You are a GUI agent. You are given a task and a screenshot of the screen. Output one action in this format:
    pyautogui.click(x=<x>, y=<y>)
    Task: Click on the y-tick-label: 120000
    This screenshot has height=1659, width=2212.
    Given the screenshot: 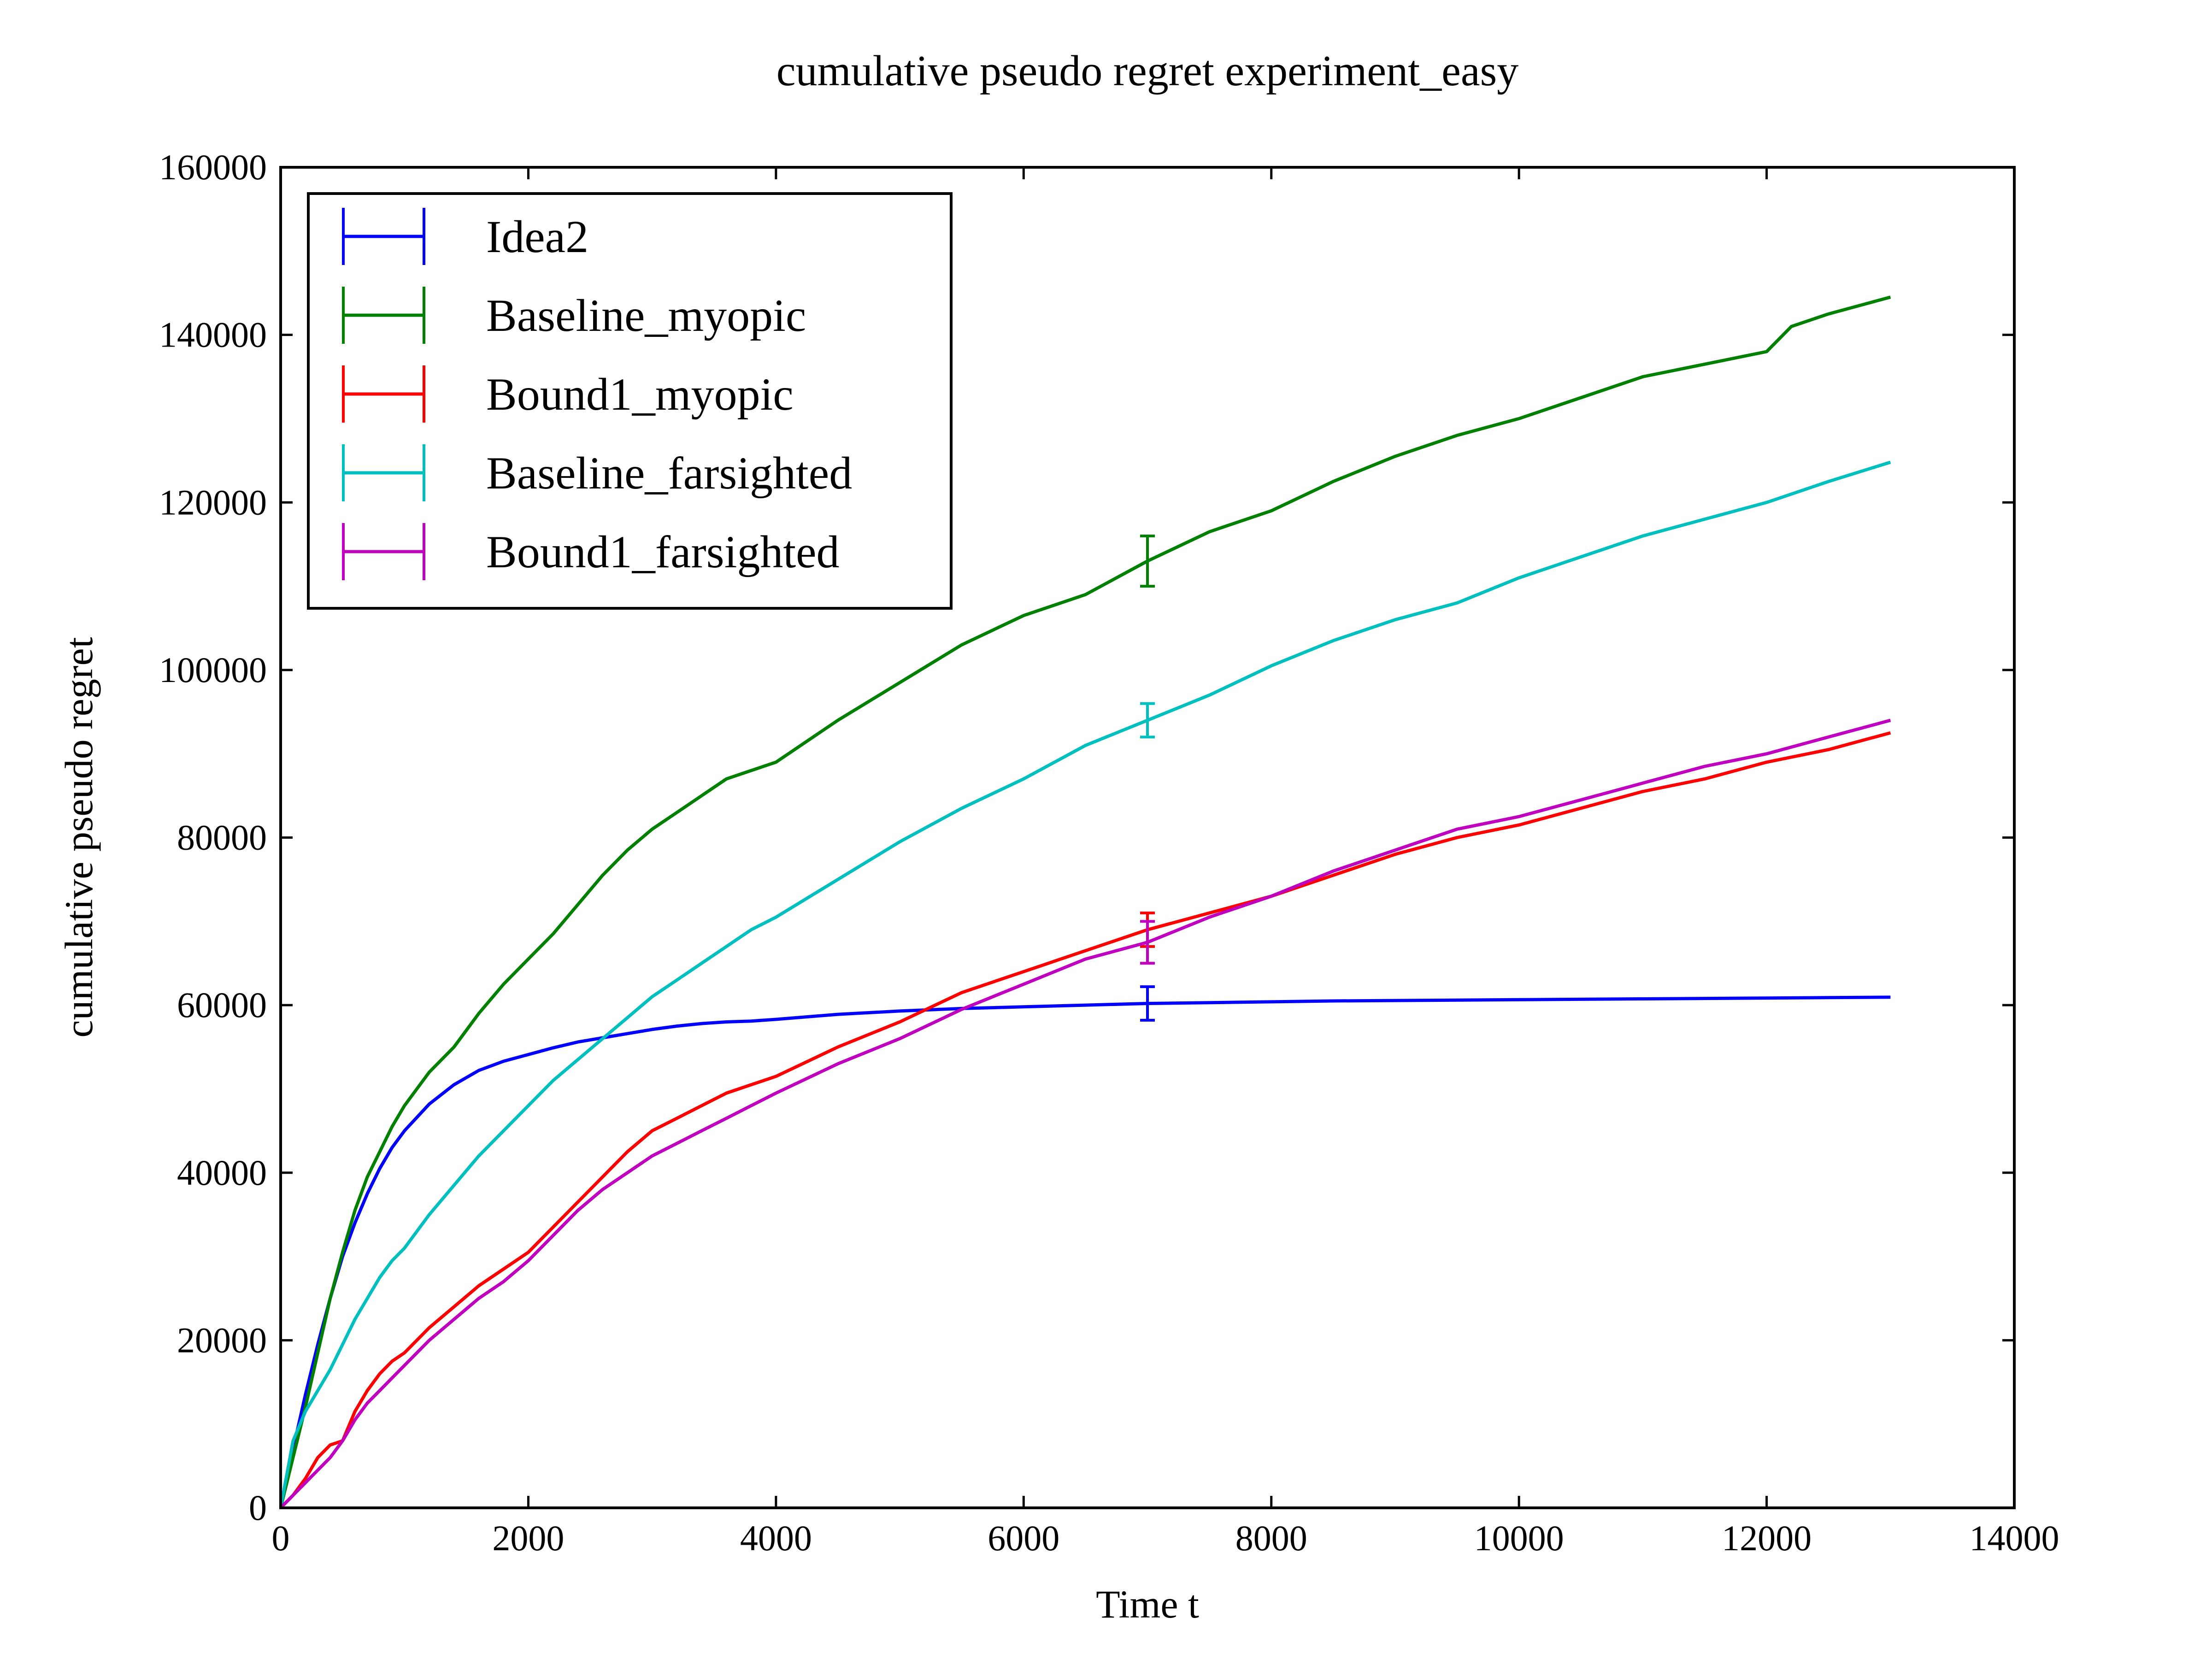 What is the action you would take?
    pyautogui.click(x=213, y=502)
    